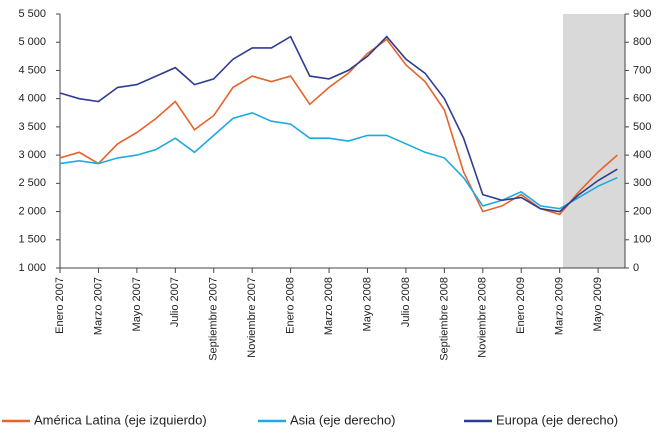 Image resolution: width=664 pixels, height=434 pixels. What do you see at coordinates (642, 99) in the screenshot?
I see `y2-tick-label: 600` at bounding box center [642, 99].